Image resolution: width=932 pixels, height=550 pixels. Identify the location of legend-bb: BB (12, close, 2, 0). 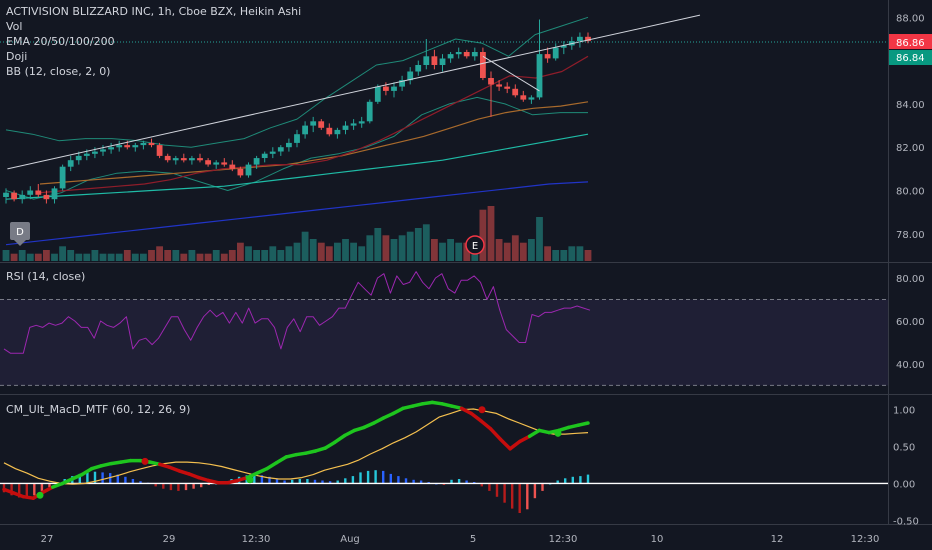
(58, 71).